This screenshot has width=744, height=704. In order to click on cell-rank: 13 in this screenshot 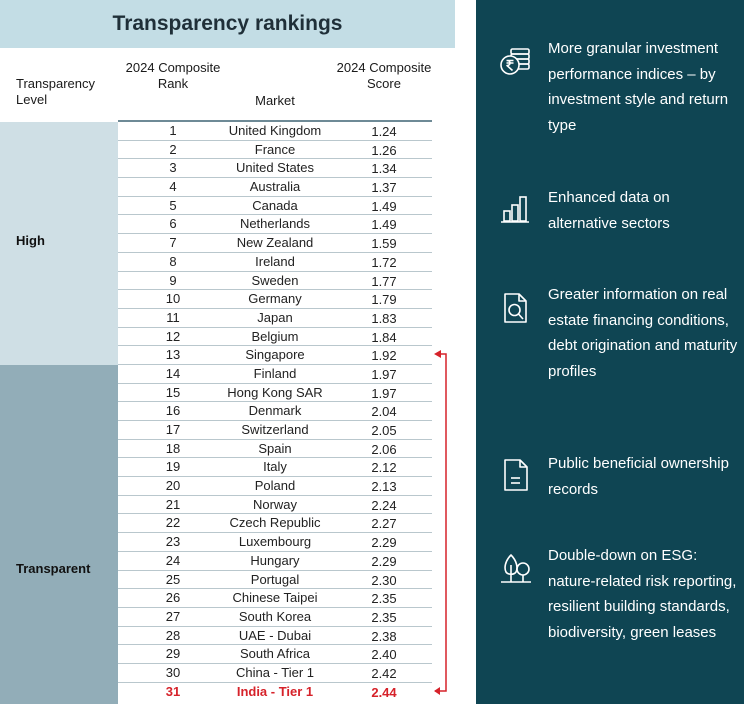, I will do `click(173, 355)`.